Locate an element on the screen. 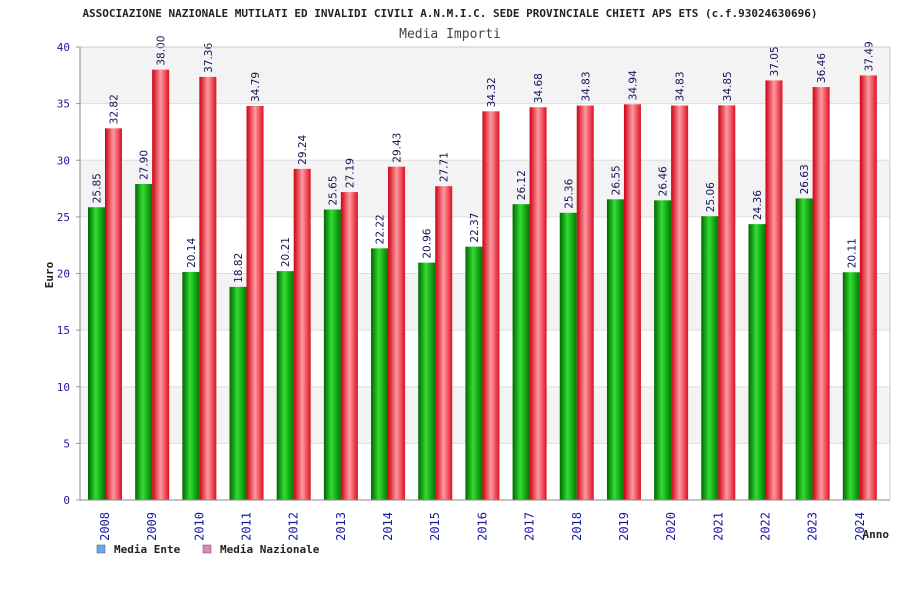  legend-label: Media Ente is located at coordinates (147, 549).